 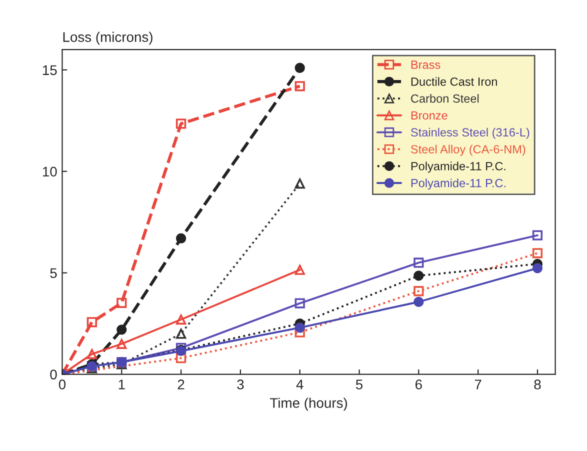 What do you see at coordinates (53, 375) in the screenshot?
I see `y-tick-label: 0` at bounding box center [53, 375].